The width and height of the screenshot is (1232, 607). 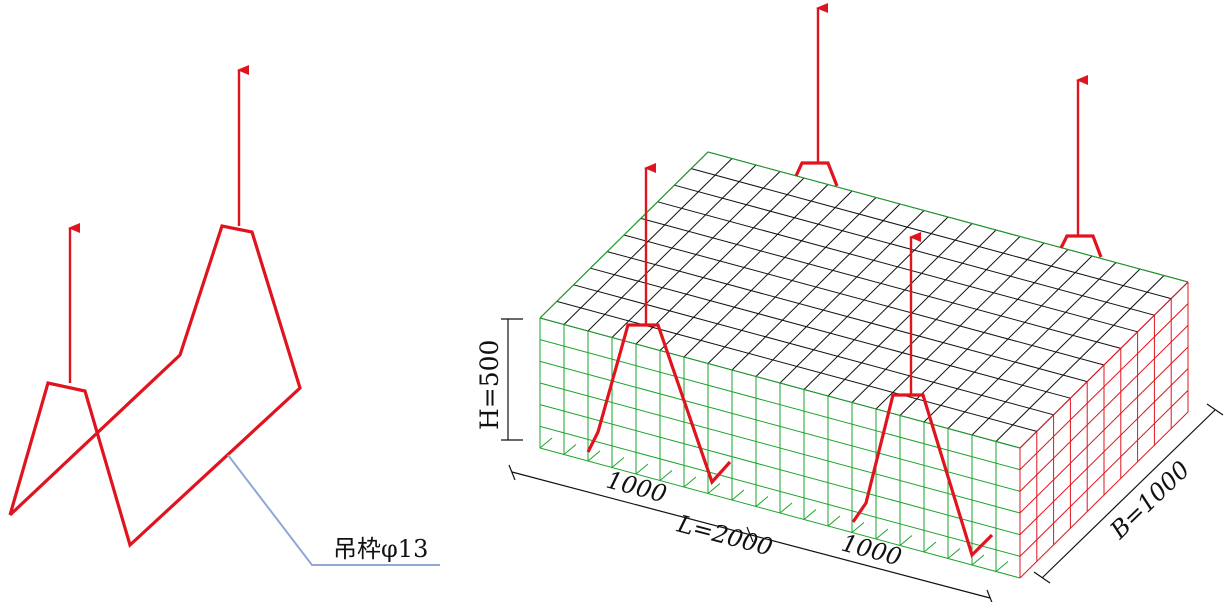 What do you see at coordinates (155, 386) in the screenshot?
I see `lifting-frame-shape` at bounding box center [155, 386].